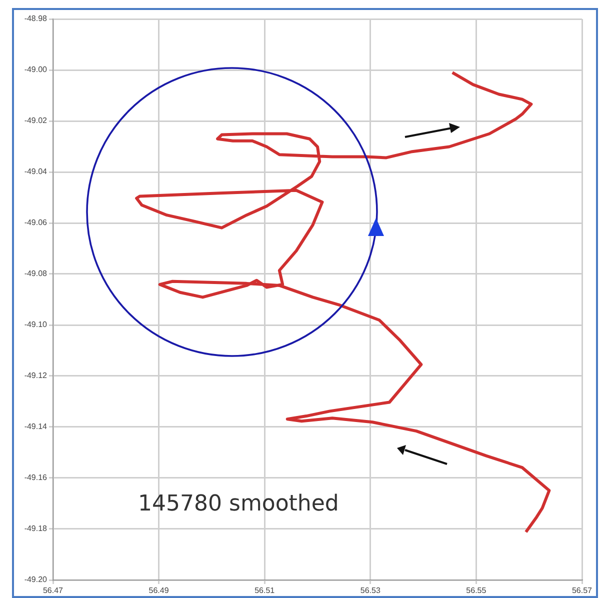 Image resolution: width=600 pixels, height=598 pixels. What do you see at coordinates (36, 121) in the screenshot?
I see `y-tick-label: -49.02` at bounding box center [36, 121].